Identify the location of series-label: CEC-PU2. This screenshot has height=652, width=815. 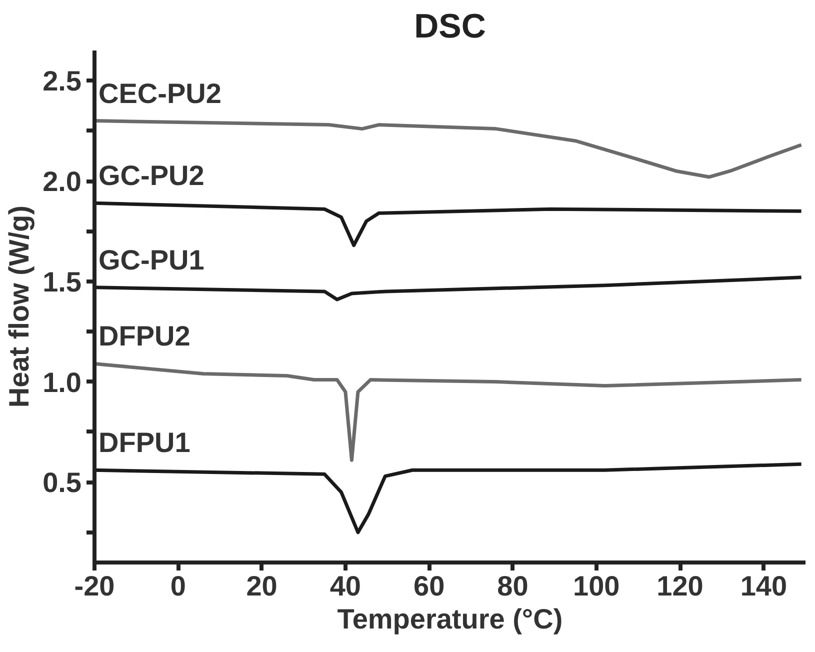
(160, 93).